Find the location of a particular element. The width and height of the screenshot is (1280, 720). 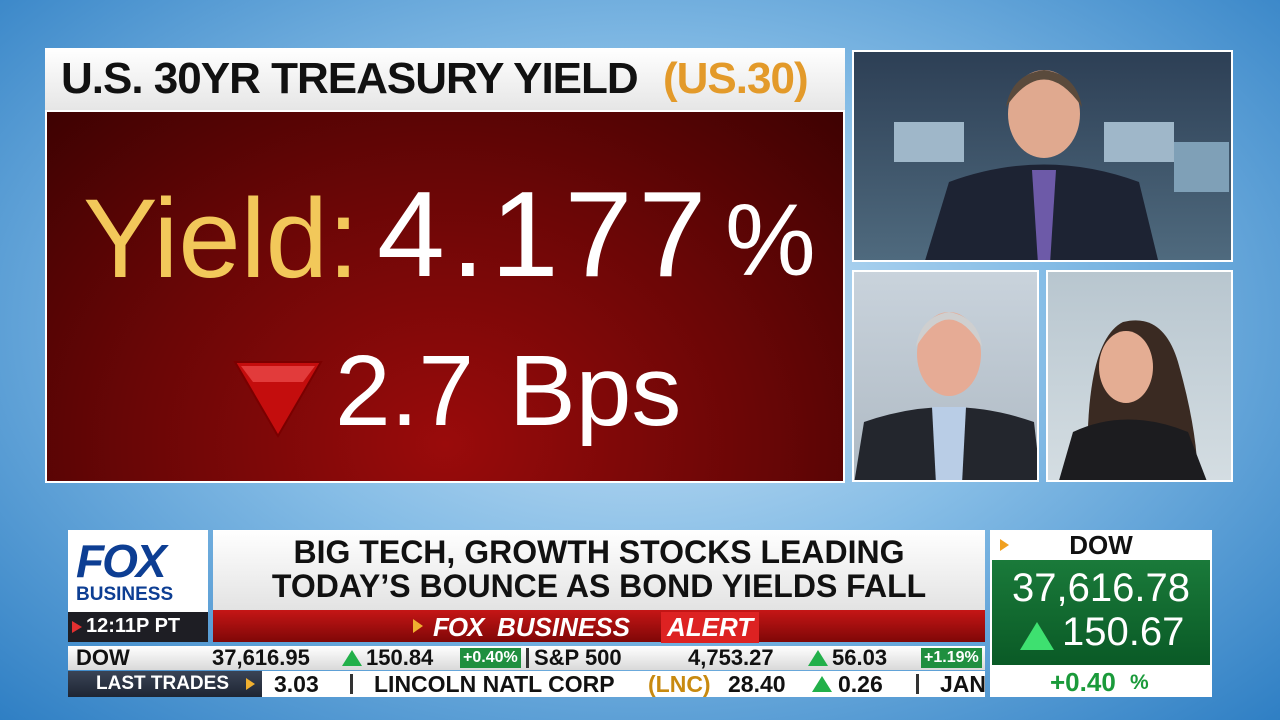

dow-box-up is located at coordinates (1037, 636).